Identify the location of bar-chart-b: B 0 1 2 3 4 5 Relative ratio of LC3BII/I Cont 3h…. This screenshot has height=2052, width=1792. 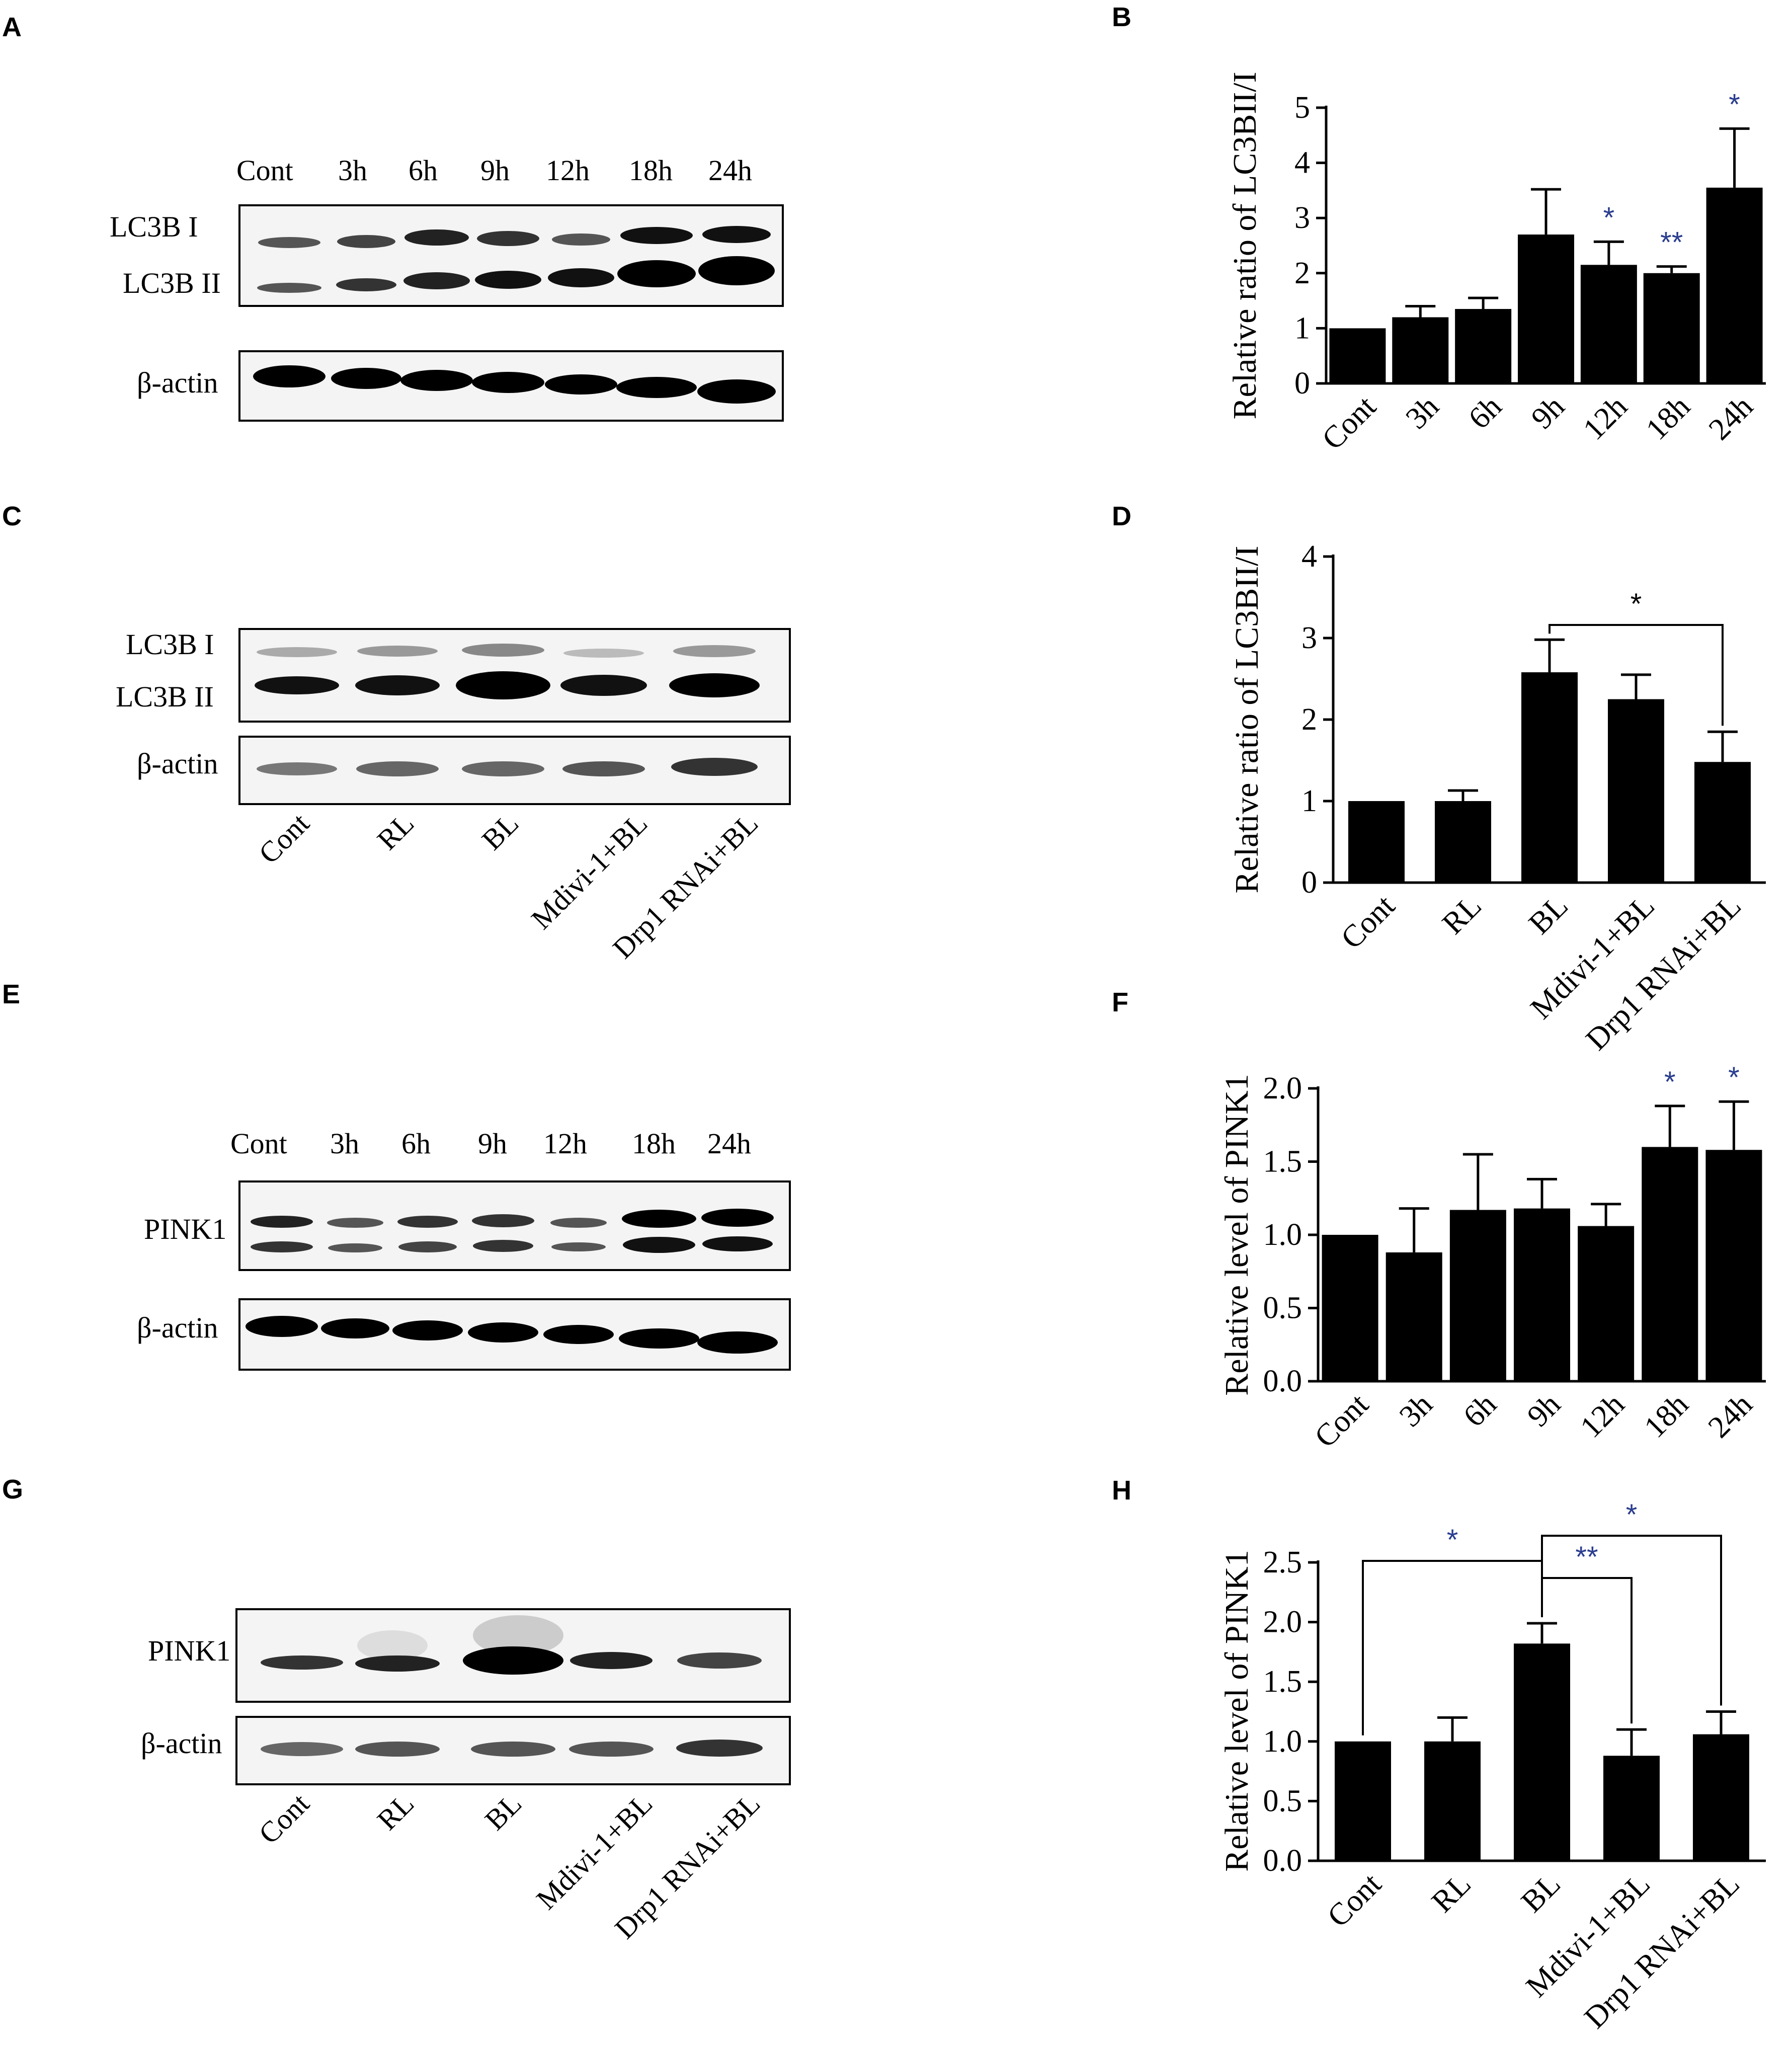
(1439, 229).